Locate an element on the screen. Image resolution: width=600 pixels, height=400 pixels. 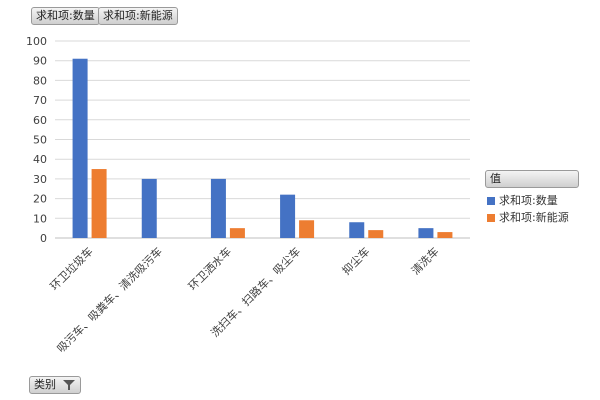
y-tick-label: 70 is located at coordinates (40, 100).